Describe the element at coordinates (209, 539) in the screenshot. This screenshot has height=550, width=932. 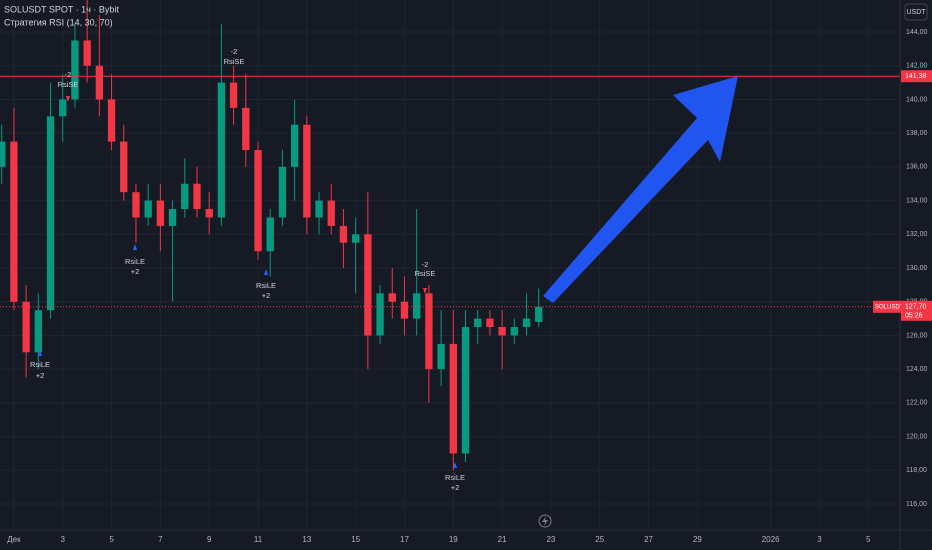
I see `x-tick-label: 9` at that location.